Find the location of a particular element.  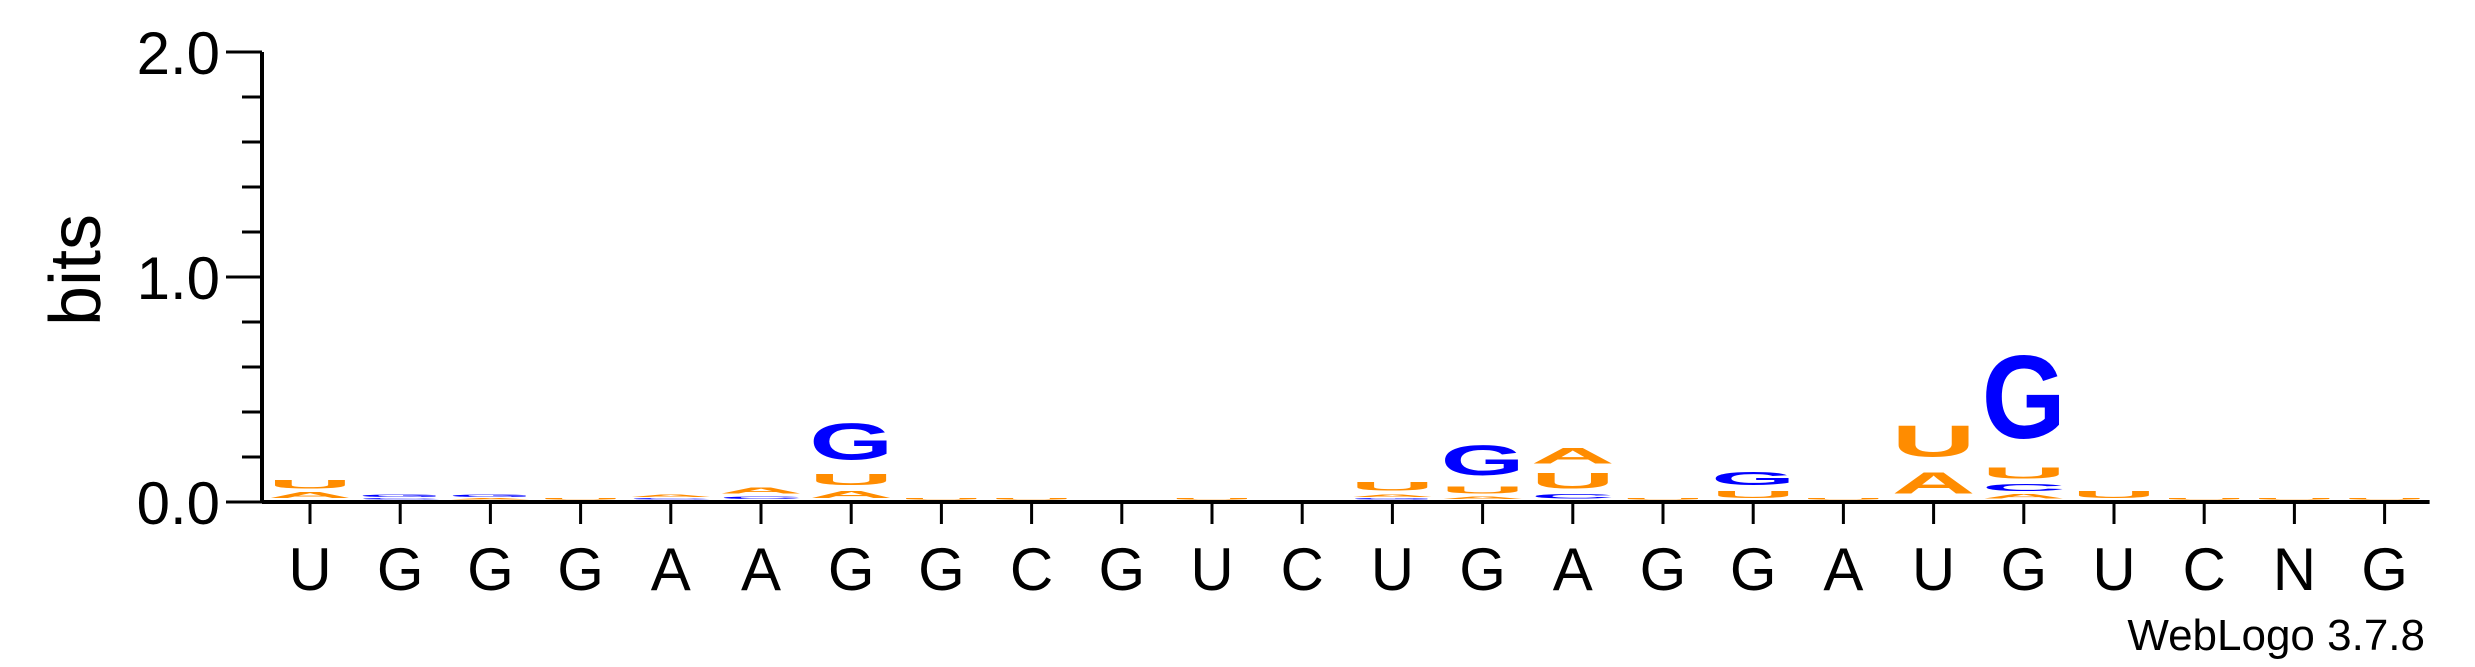

y-tick-label: 1.0 is located at coordinates (178, 278).